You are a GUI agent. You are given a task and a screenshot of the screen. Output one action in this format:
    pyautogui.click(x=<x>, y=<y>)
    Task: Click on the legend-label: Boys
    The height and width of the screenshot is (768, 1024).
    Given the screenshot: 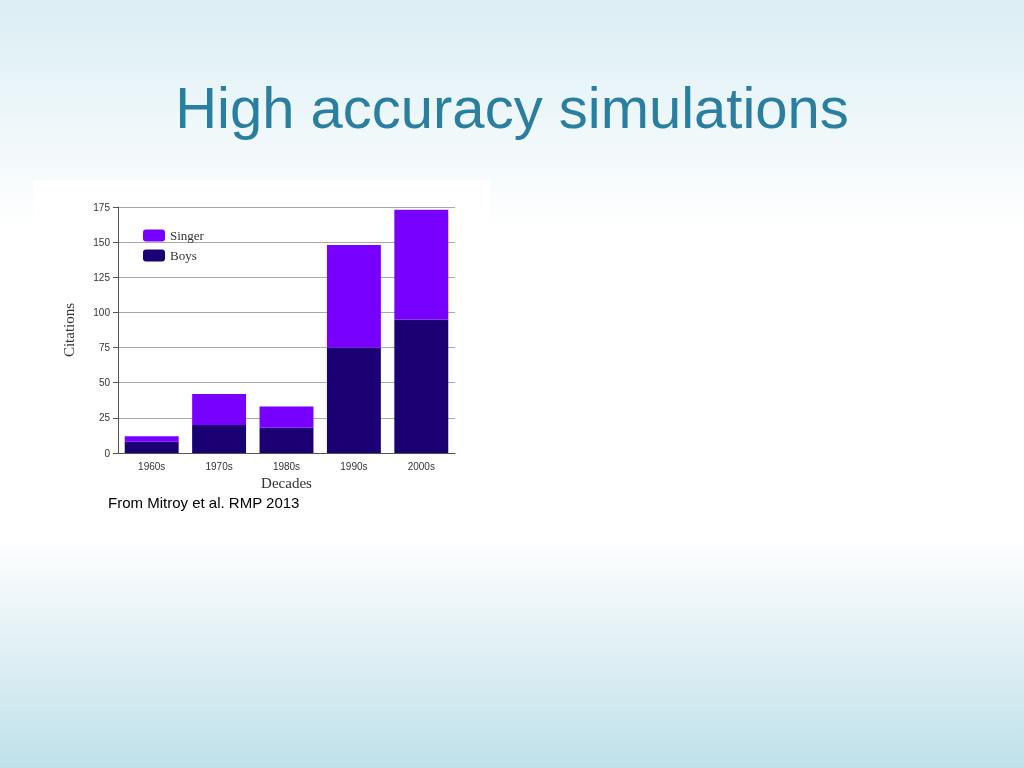 What is the action you would take?
    pyautogui.click(x=183, y=255)
    